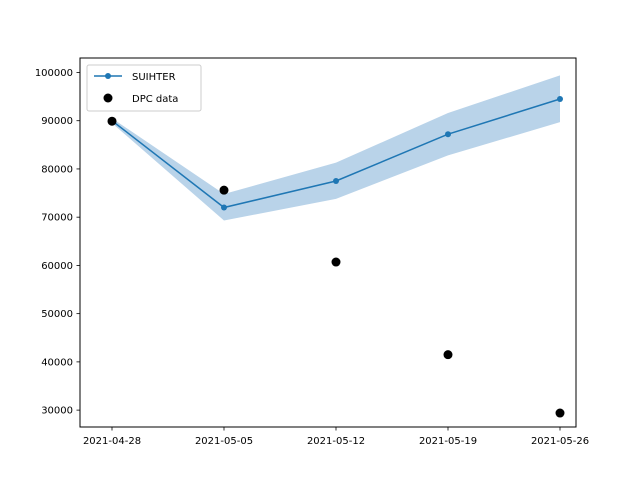 The image size is (640, 480). Describe the element at coordinates (224, 441) in the screenshot. I see `x-tick-label: 2021-05-05` at that location.